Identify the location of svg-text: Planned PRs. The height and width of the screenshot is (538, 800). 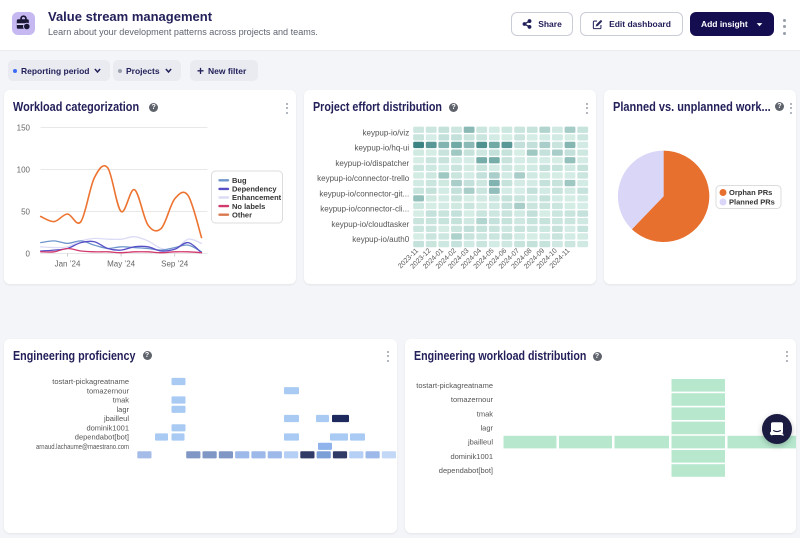
(752, 202).